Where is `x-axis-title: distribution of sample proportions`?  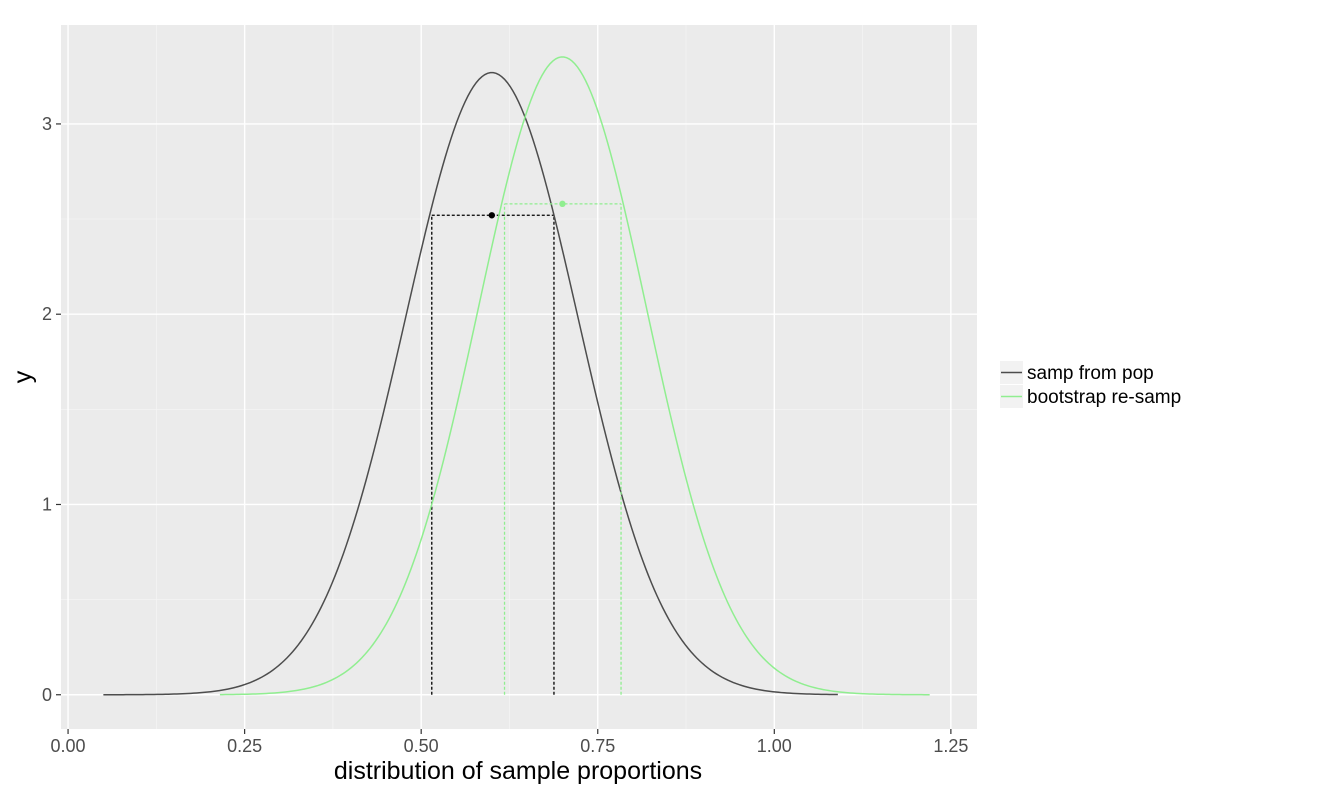 x-axis-title: distribution of sample proportions is located at coordinates (518, 771).